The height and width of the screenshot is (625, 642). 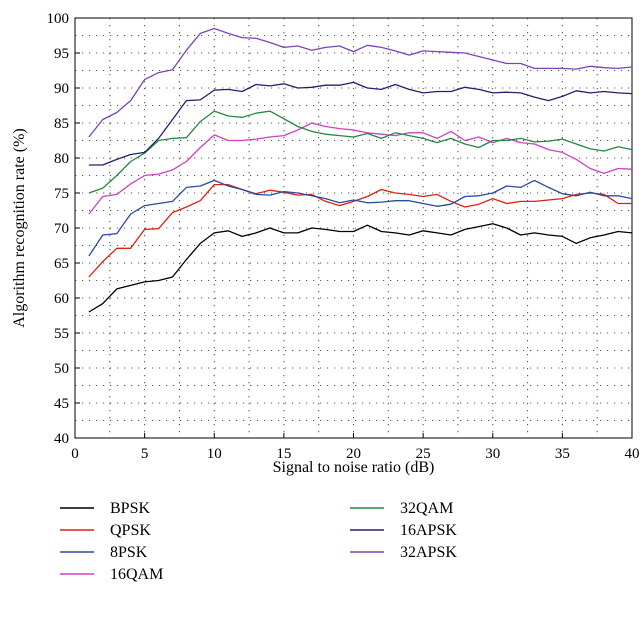 What do you see at coordinates (360, 218) in the screenshot?
I see `series-line-8psk` at bounding box center [360, 218].